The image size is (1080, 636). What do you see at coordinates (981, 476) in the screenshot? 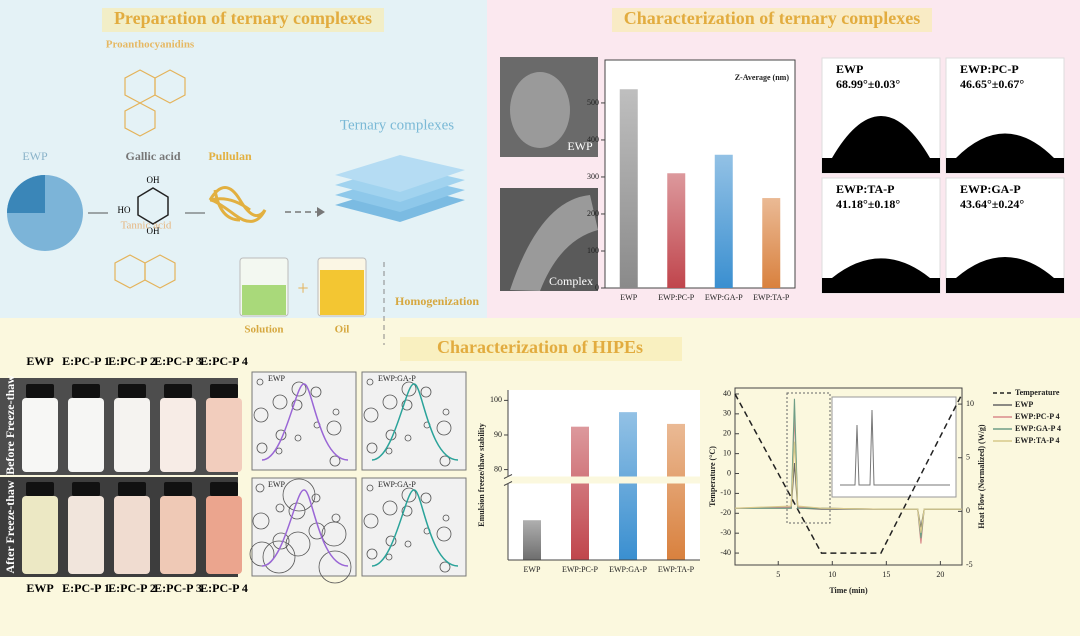
I see `y2-axis-label: Heat Flow (Normalized) (W/g)` at bounding box center [981, 476].